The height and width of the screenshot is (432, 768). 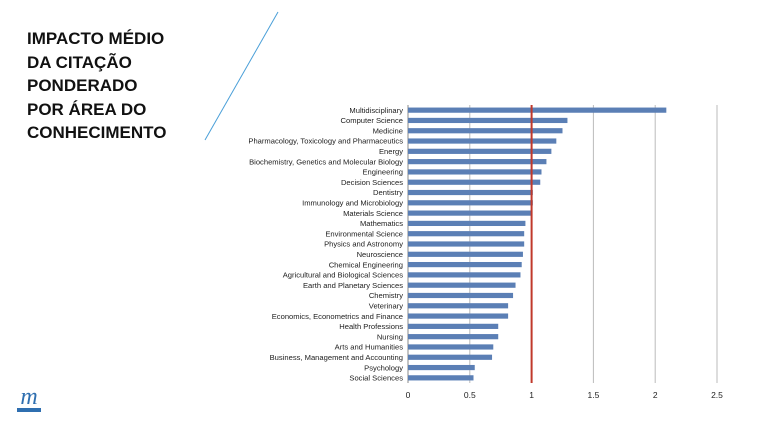 I want to click on title-line: CONHECIMENTO, so click(x=97, y=132).